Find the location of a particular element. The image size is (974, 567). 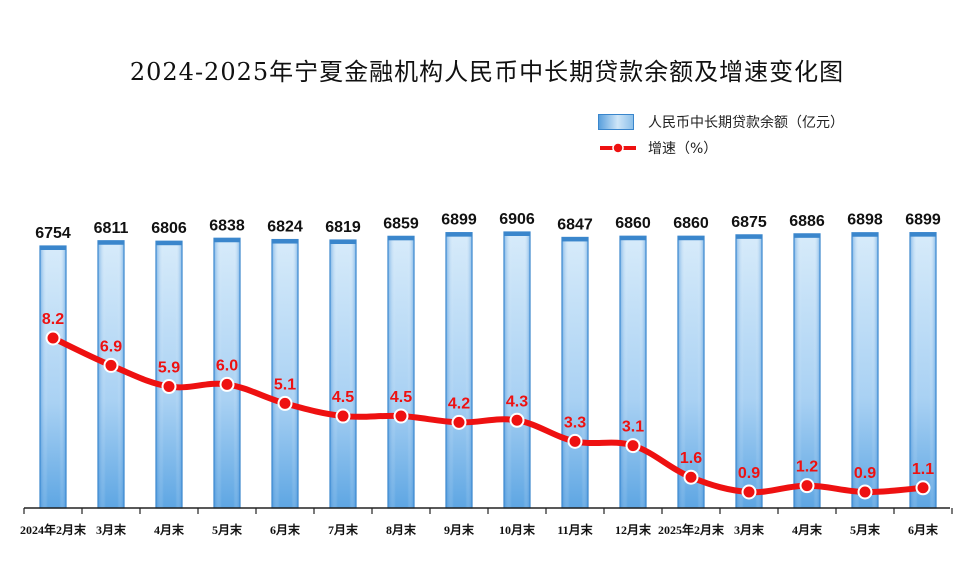

bar-value-label: 6838 is located at coordinates (227, 225).